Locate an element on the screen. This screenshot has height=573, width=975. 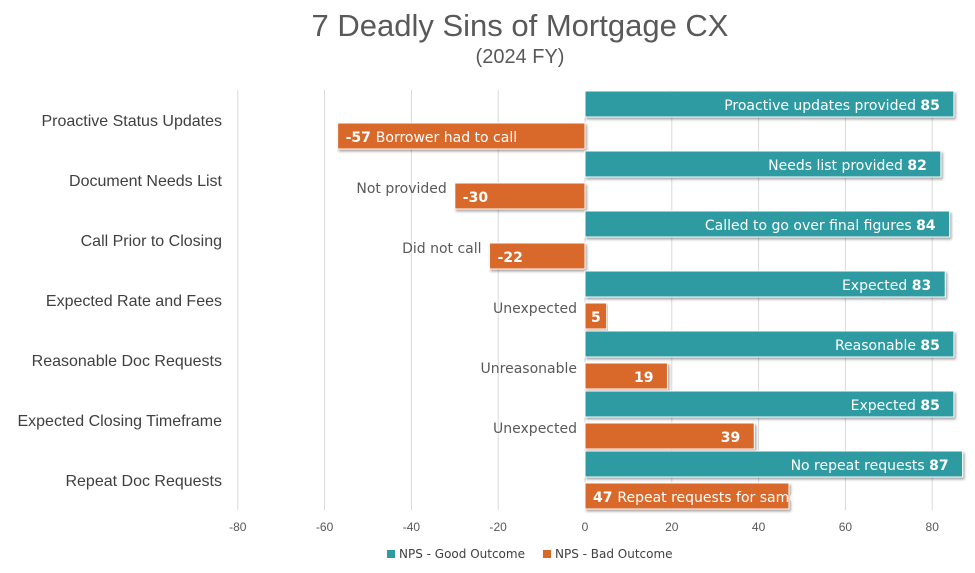
bar-bad-label: 47 Repeat requests for same doc is located at coordinates (710, 498).